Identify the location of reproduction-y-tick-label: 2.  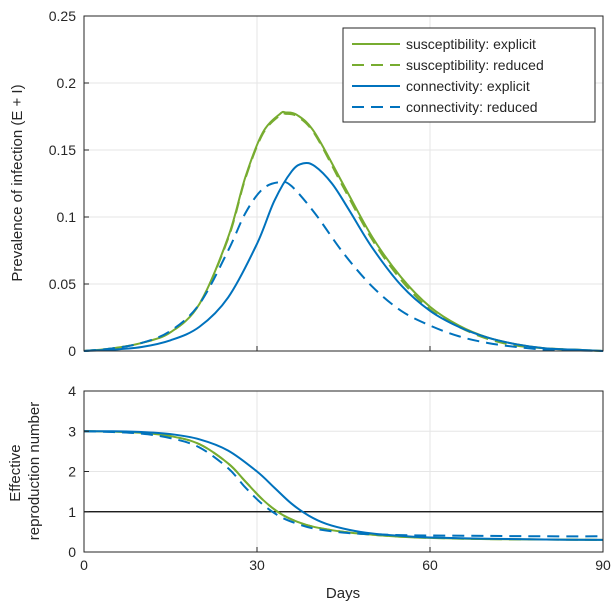
(72, 472).